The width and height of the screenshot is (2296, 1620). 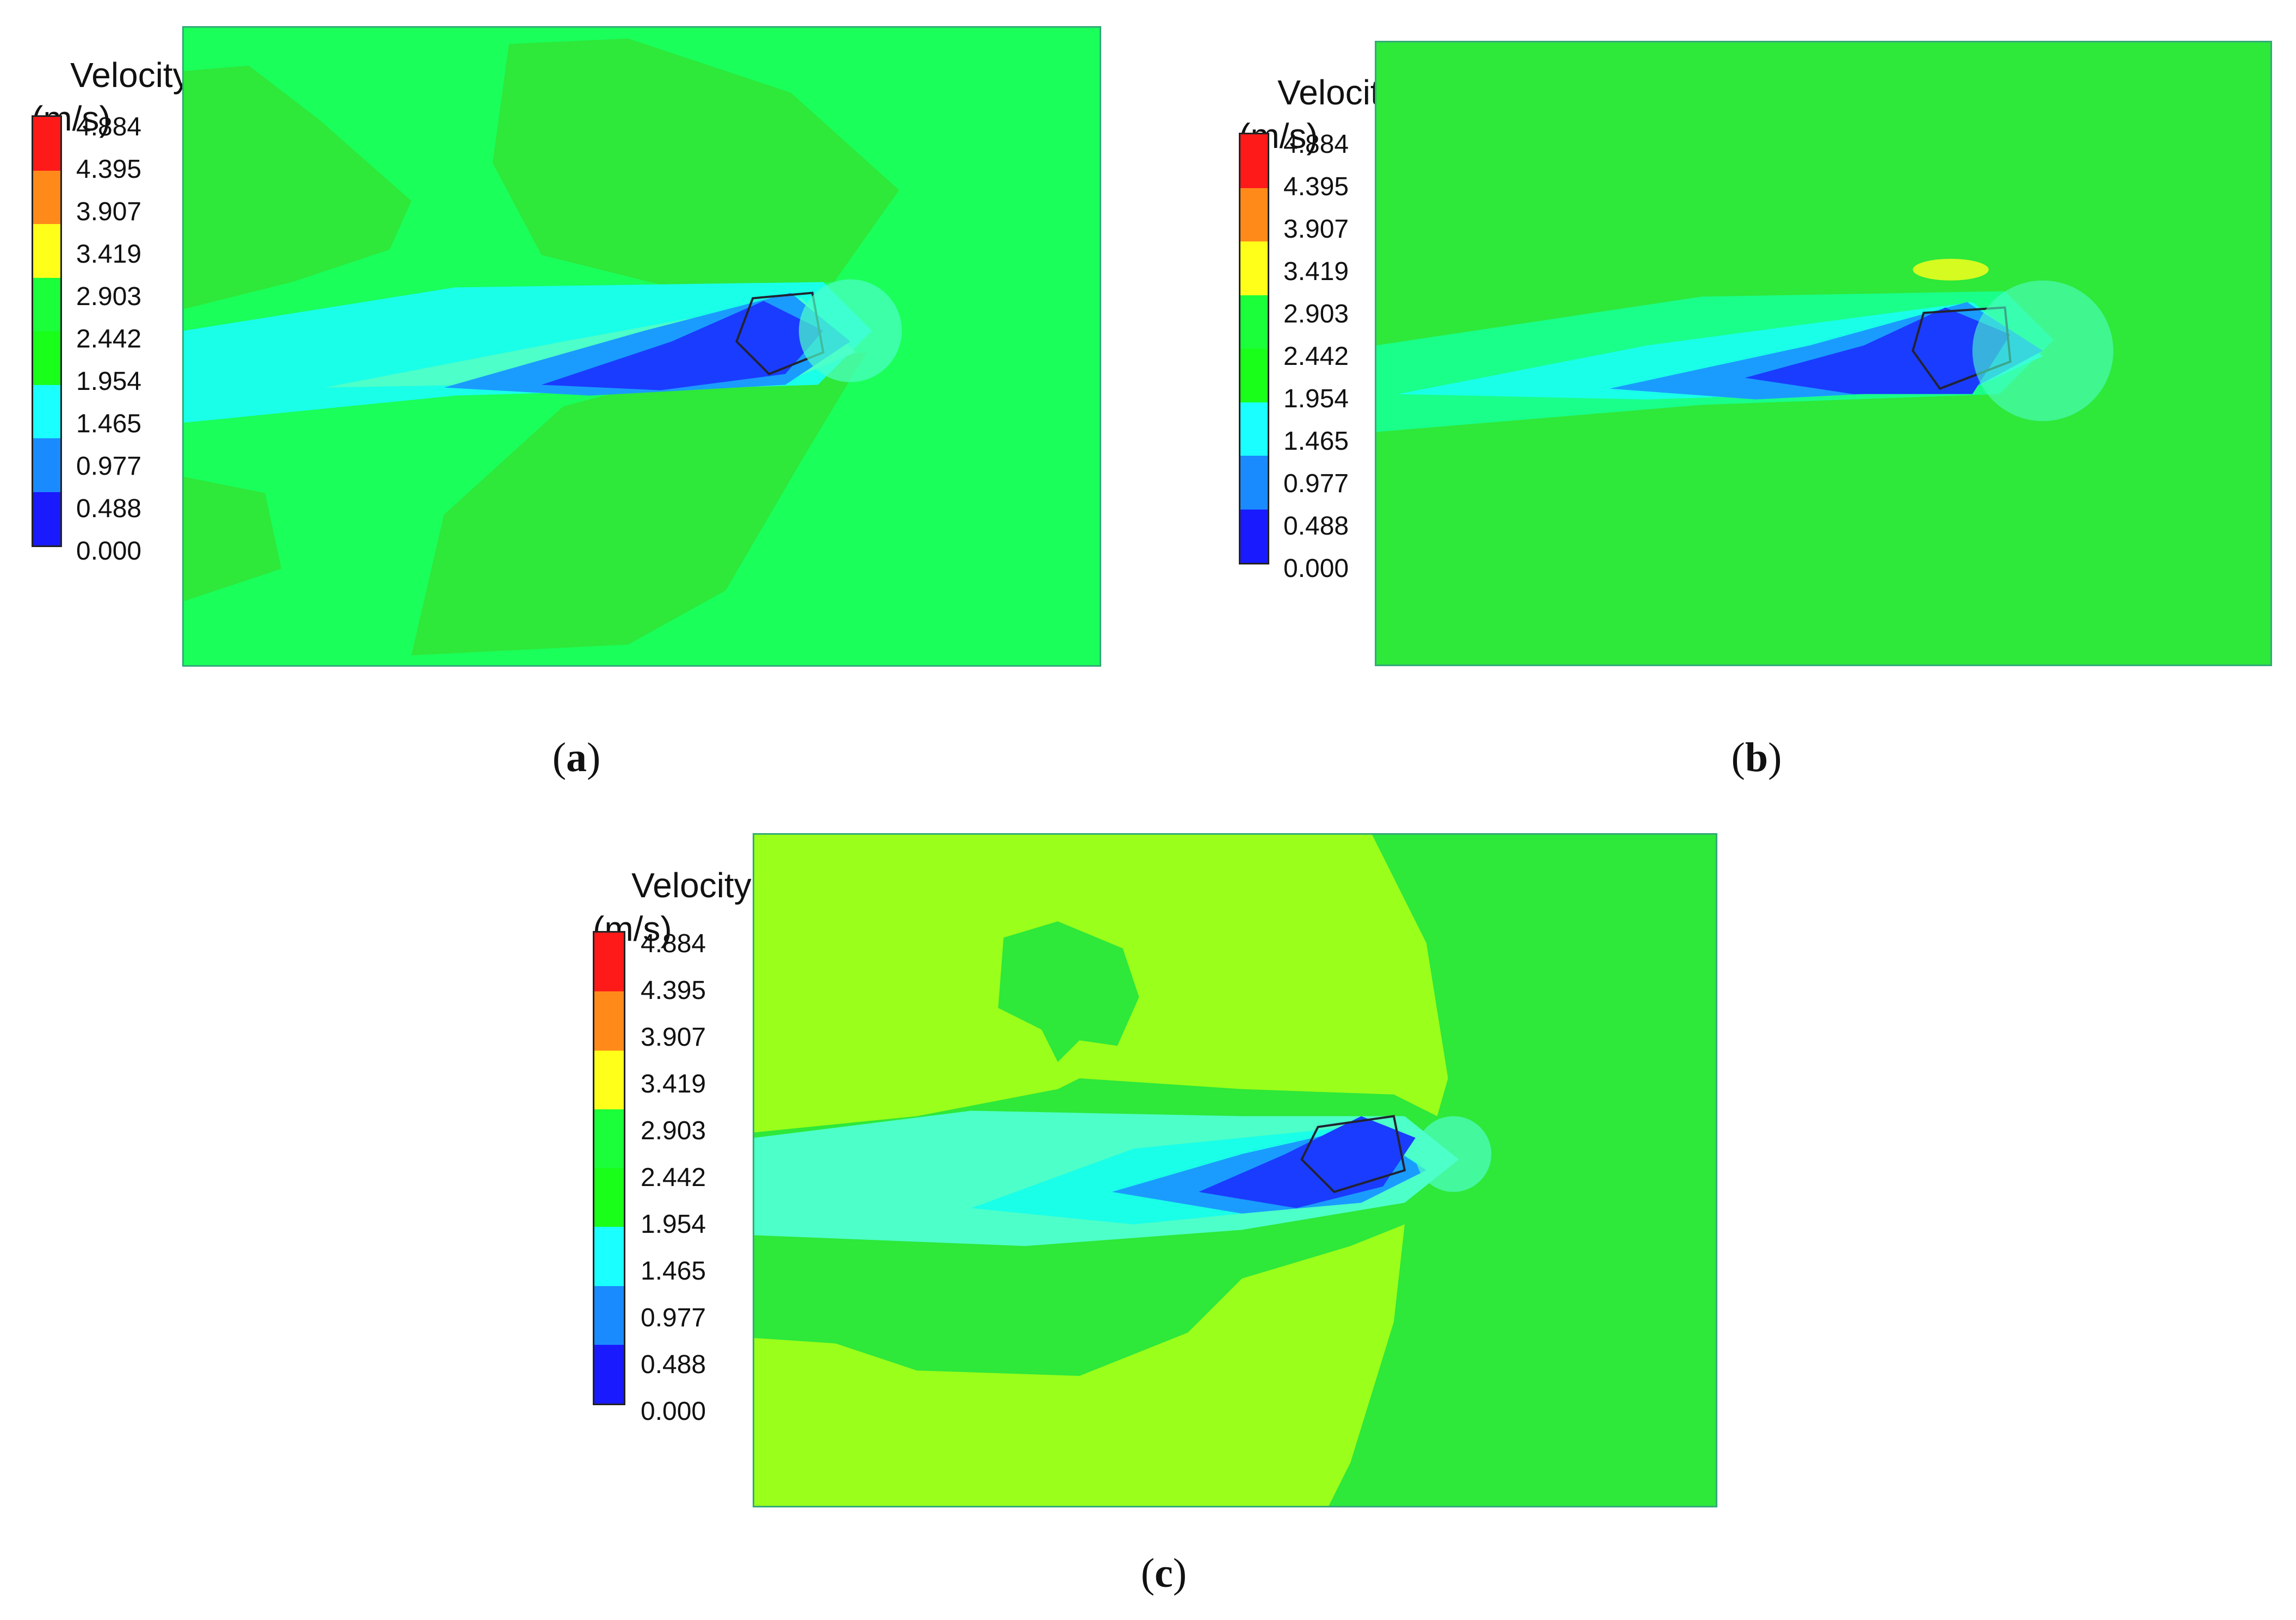 I want to click on caption-letter: b, so click(x=1756, y=757).